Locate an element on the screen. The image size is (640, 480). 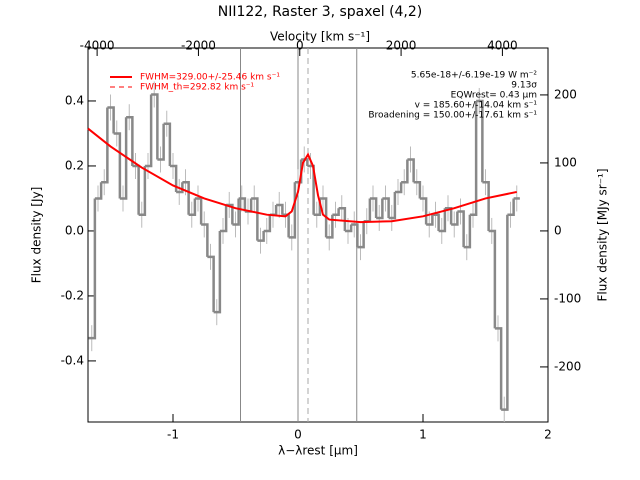
x2-axis-label: Velocity [km s⁻¹] is located at coordinates (320, 37).